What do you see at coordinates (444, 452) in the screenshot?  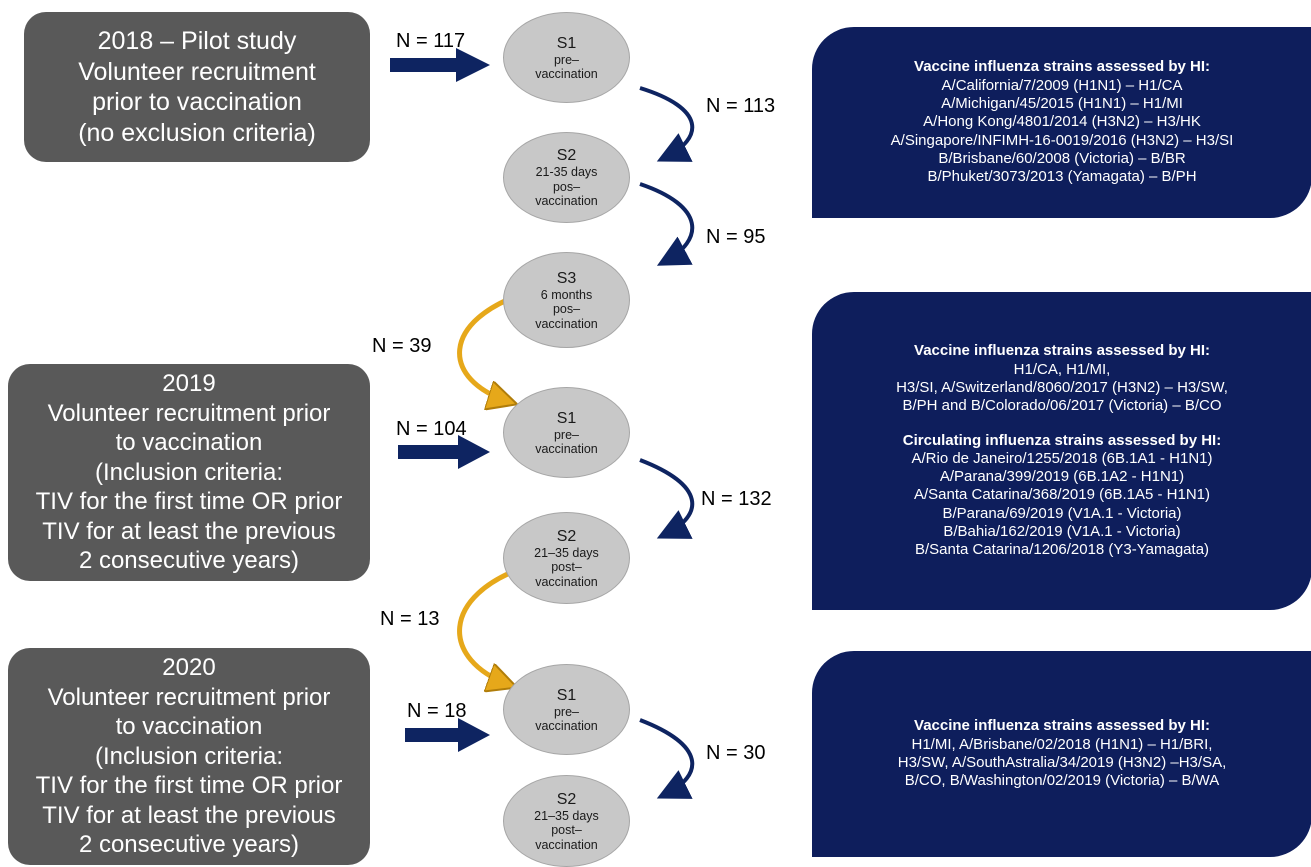 I see `recruit-arrow-2019` at bounding box center [444, 452].